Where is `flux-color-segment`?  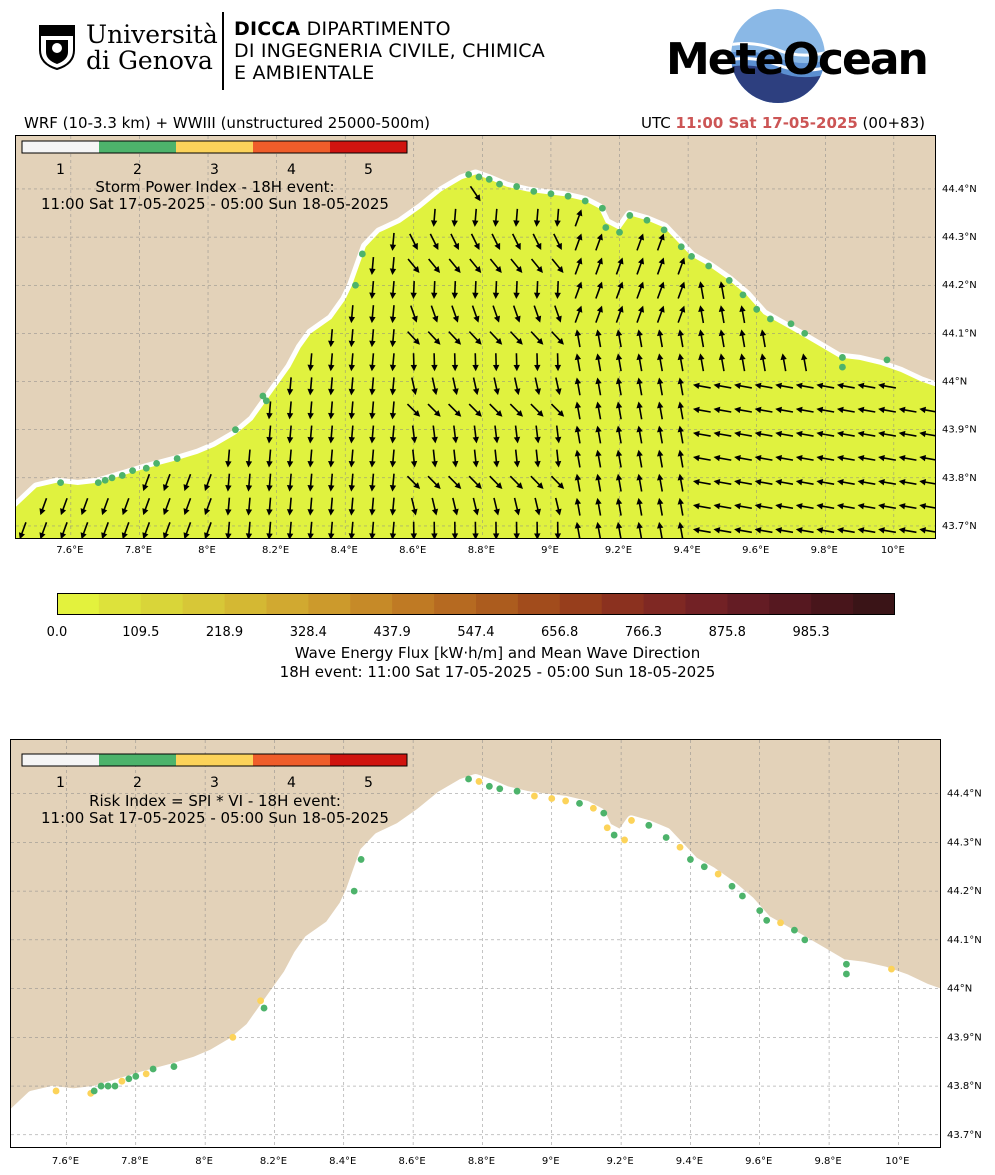 flux-color-segment is located at coordinates (874, 604).